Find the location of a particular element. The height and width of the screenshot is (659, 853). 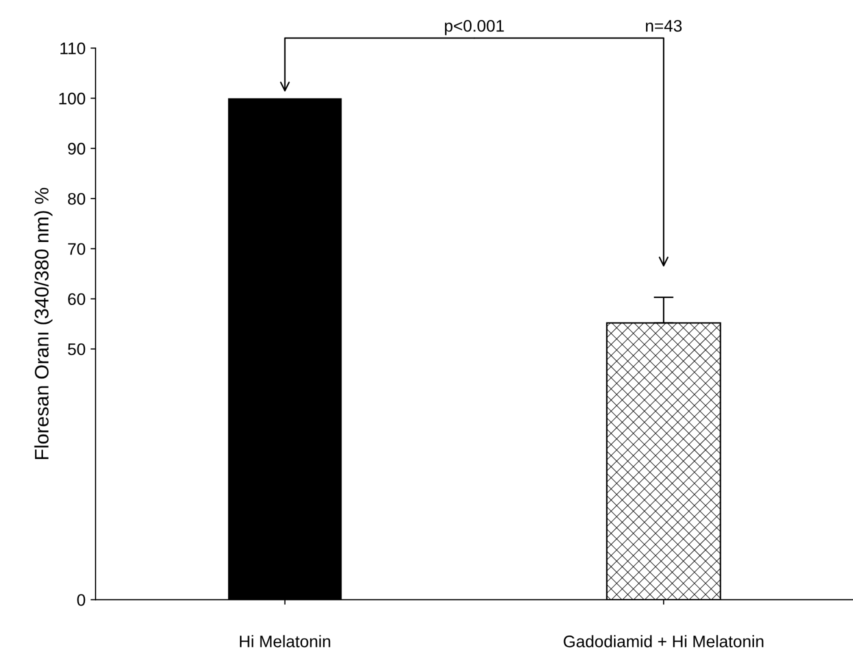

x-tick-label: Gadodiamid + Hi Melatonin is located at coordinates (664, 641).